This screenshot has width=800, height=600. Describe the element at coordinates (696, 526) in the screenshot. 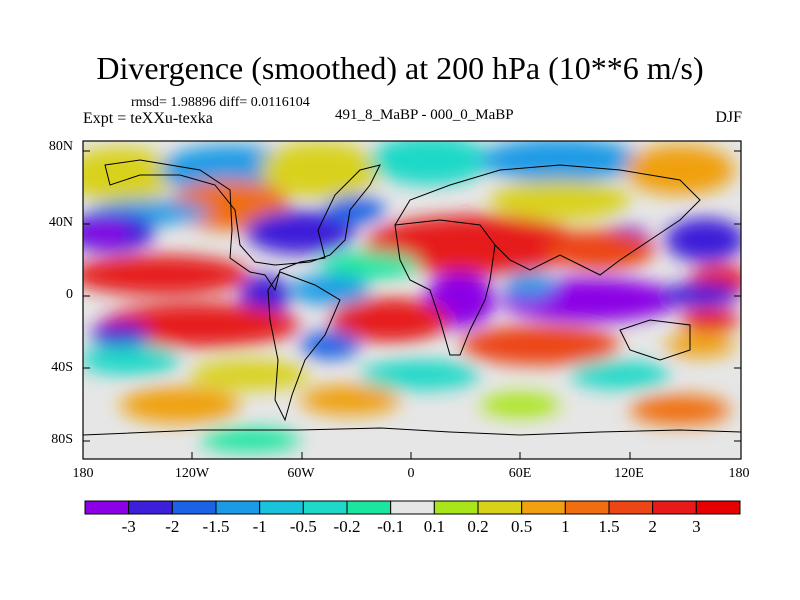

I see `colorbar-label: 3` at that location.